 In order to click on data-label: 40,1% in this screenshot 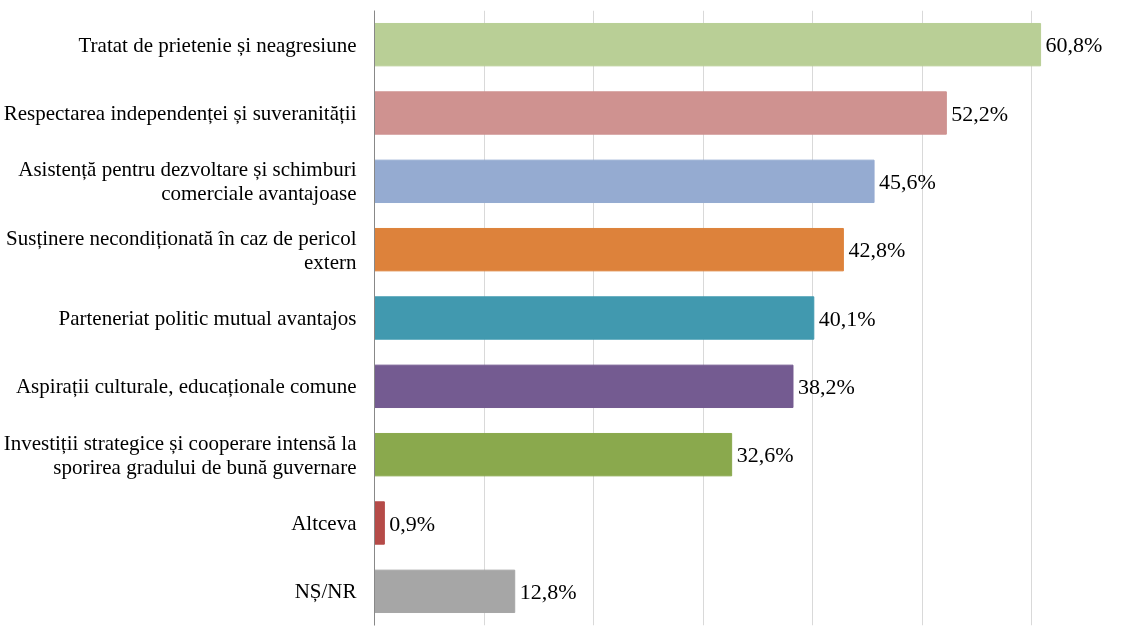, I will do `click(847, 318)`.